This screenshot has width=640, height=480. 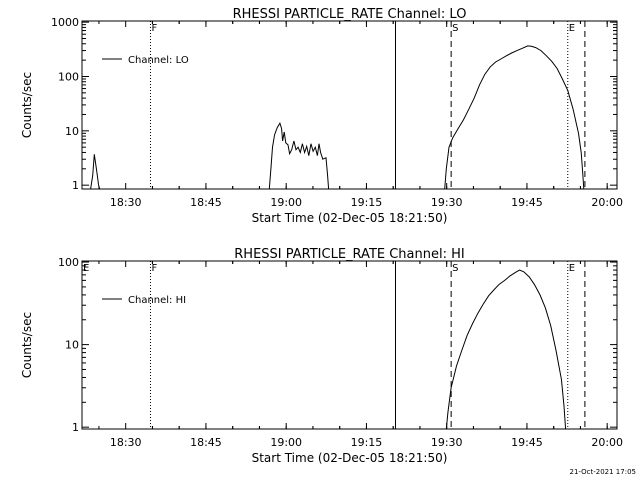 I want to click on legend-entry: Channel: HI, so click(x=157, y=300).